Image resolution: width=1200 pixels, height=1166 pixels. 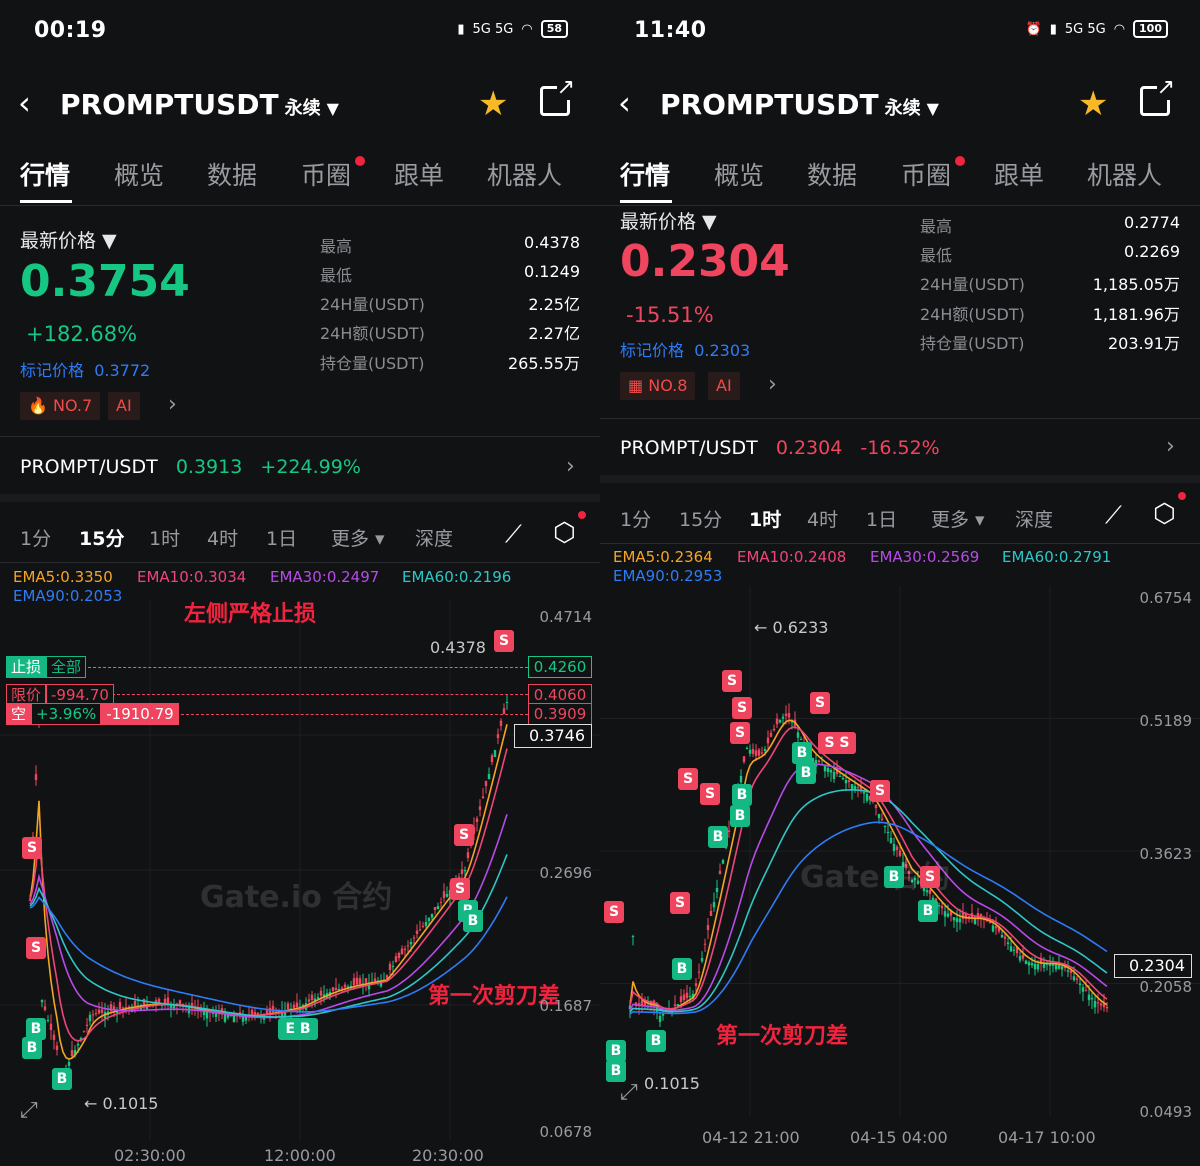 I want to click on main-tabs: 行情 概览 数据 币圈 跟单 机器人, so click(x=900, y=178).